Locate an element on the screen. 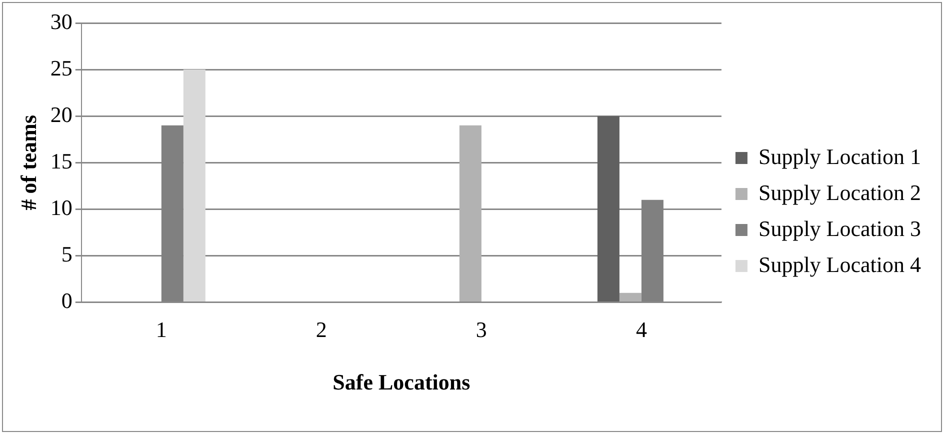 Image resolution: width=946 pixels, height=434 pixels. legend-label: Supply Location 2 is located at coordinates (840, 192).